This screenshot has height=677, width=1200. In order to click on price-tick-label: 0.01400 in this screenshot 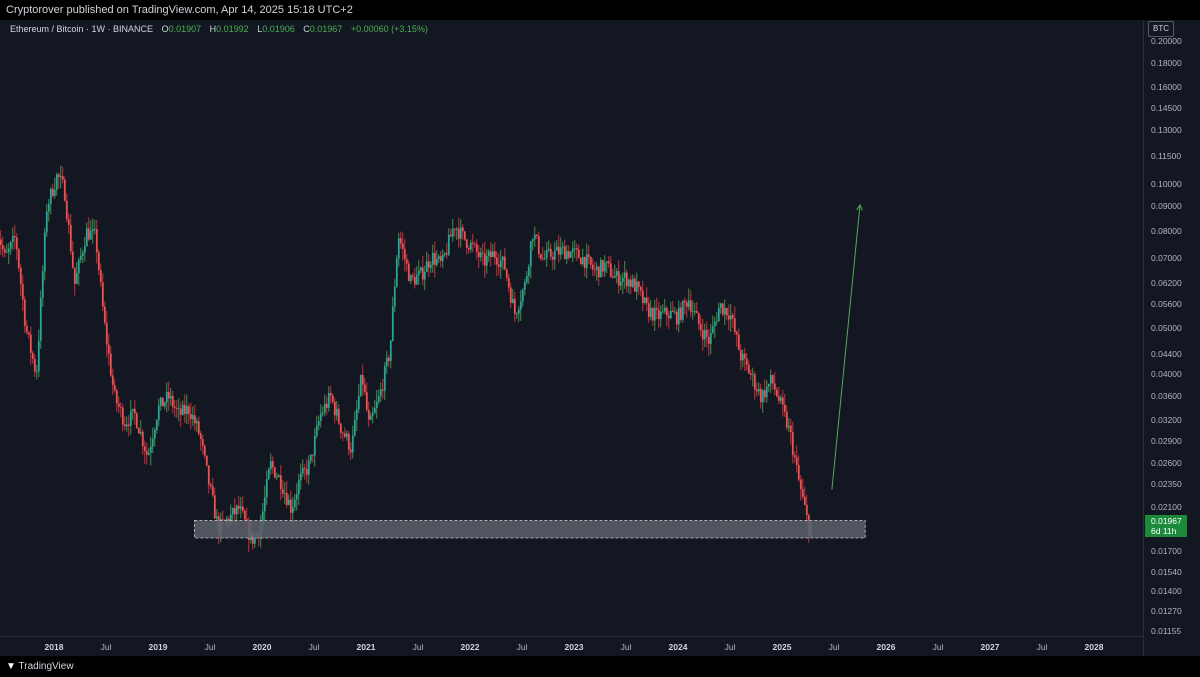, I will do `click(1166, 591)`.